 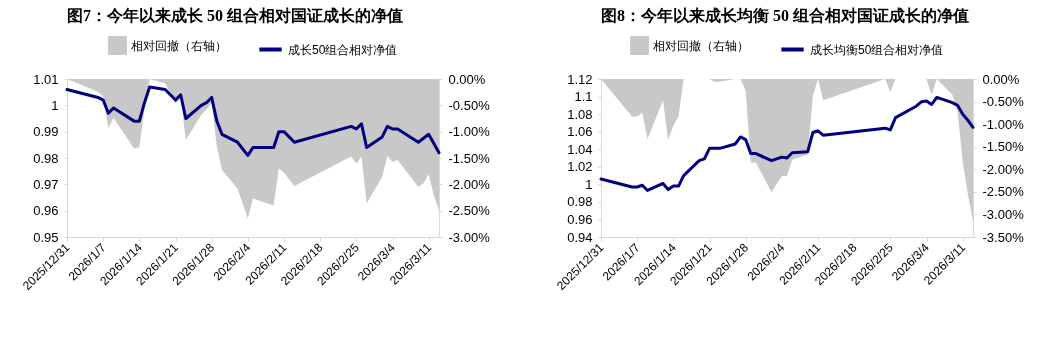 What do you see at coordinates (580, 149) in the screenshot?
I see `y-tick-label: 1.04` at bounding box center [580, 149].